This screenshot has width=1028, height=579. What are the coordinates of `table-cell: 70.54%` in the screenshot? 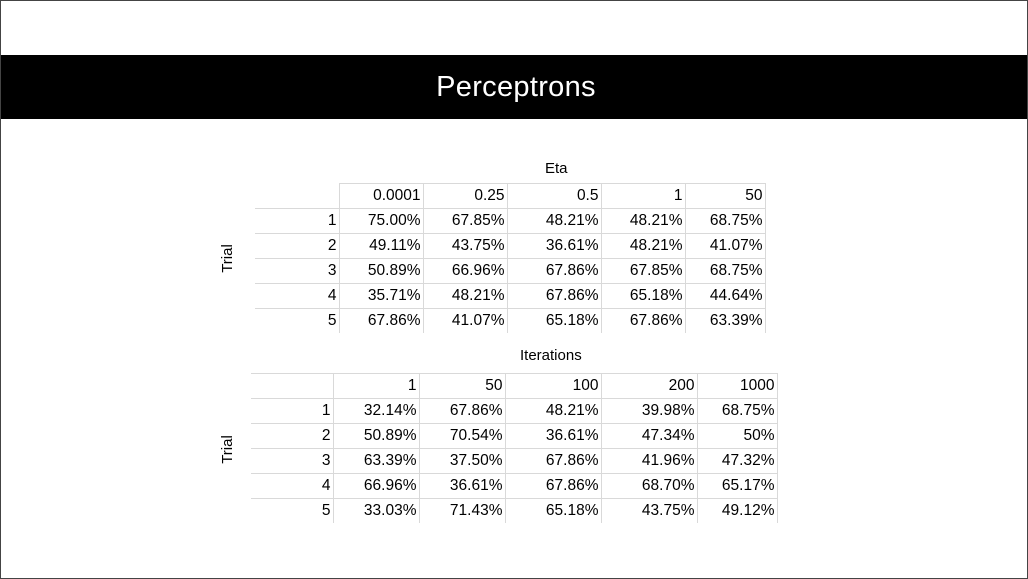 It's located at (462, 436).